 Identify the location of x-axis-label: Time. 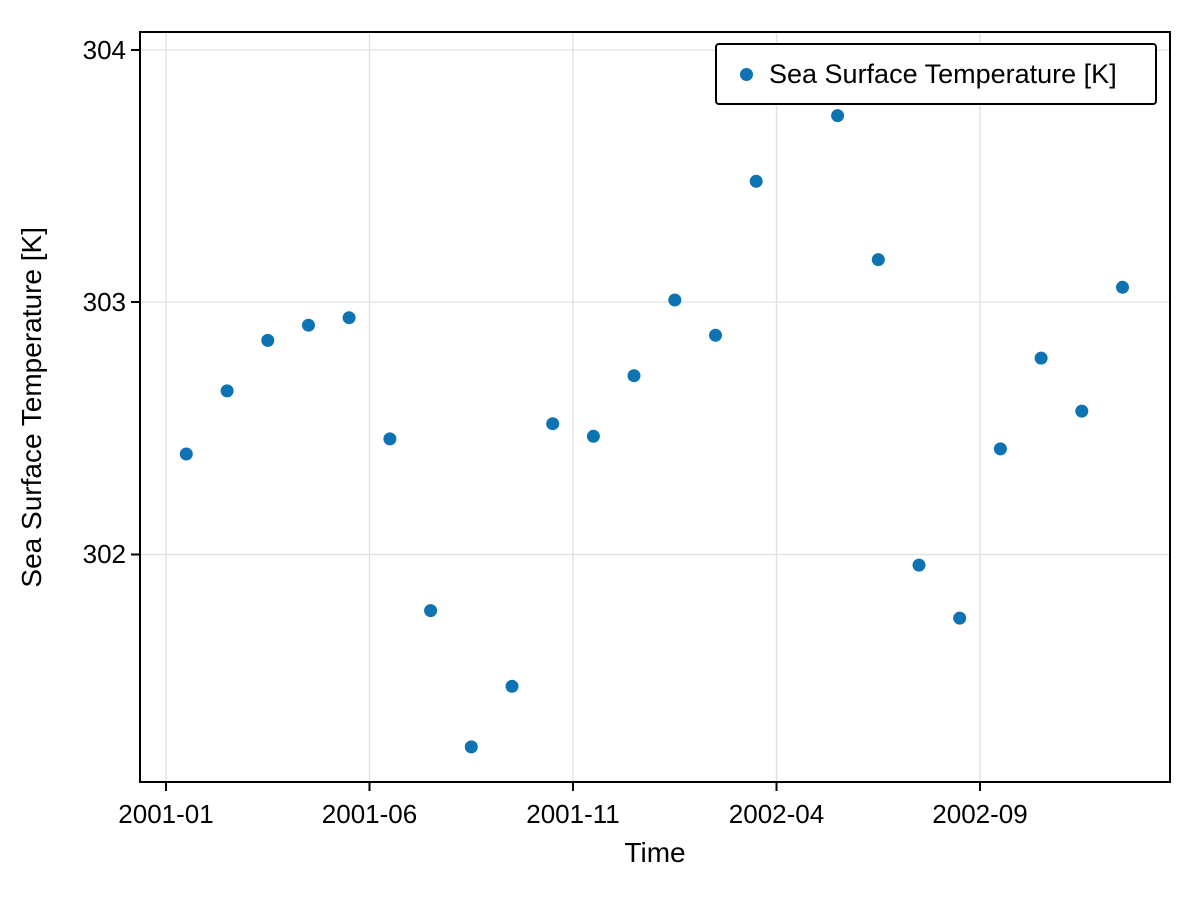
(655, 852).